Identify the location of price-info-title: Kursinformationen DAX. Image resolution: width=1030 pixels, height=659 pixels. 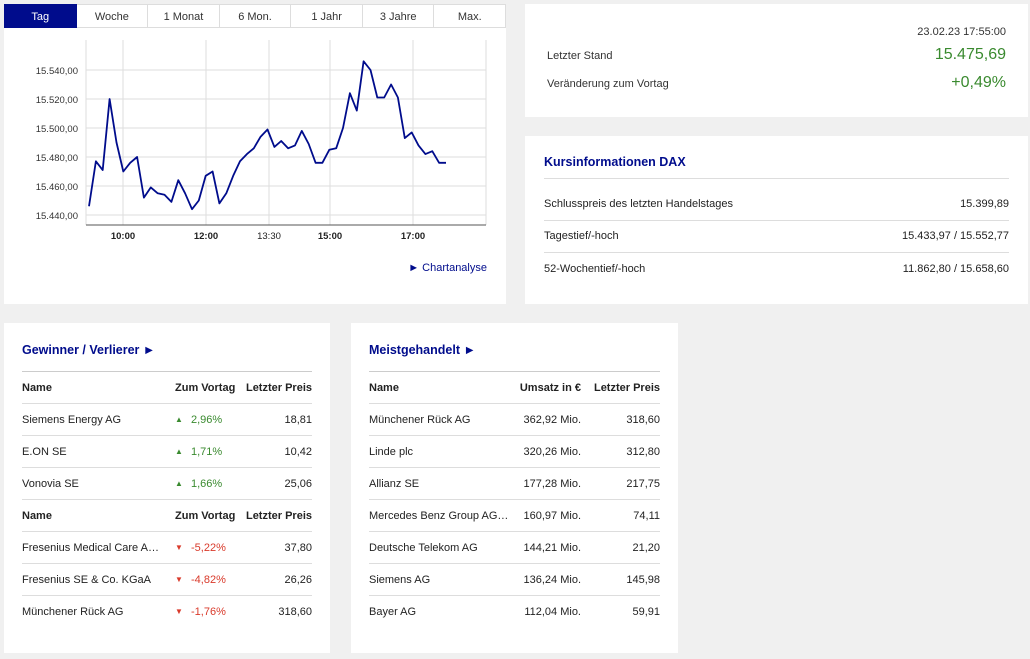
(615, 162).